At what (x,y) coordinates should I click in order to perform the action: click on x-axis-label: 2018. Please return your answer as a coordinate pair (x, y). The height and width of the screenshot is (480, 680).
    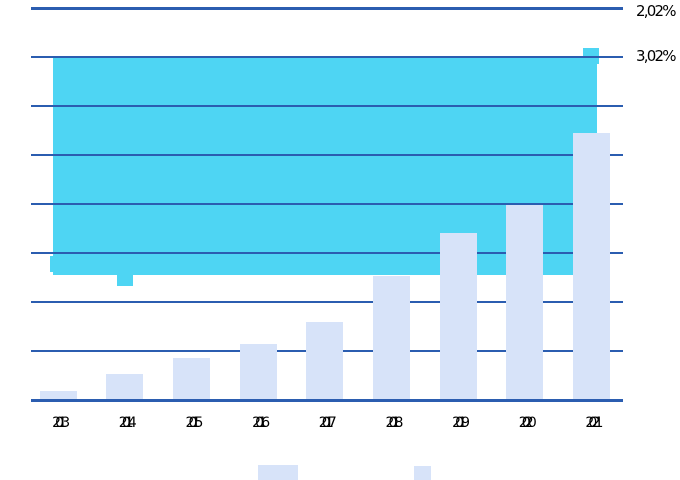
    Looking at the image, I should click on (394, 423).